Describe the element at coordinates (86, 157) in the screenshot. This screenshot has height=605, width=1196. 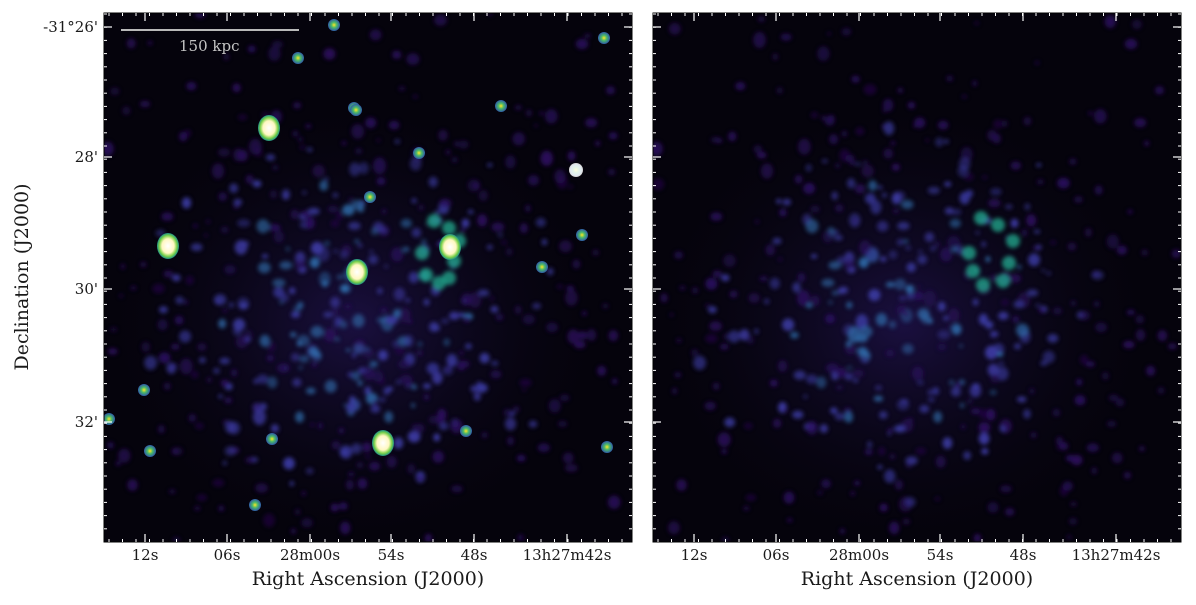
I see `ytick-label: 28'` at that location.